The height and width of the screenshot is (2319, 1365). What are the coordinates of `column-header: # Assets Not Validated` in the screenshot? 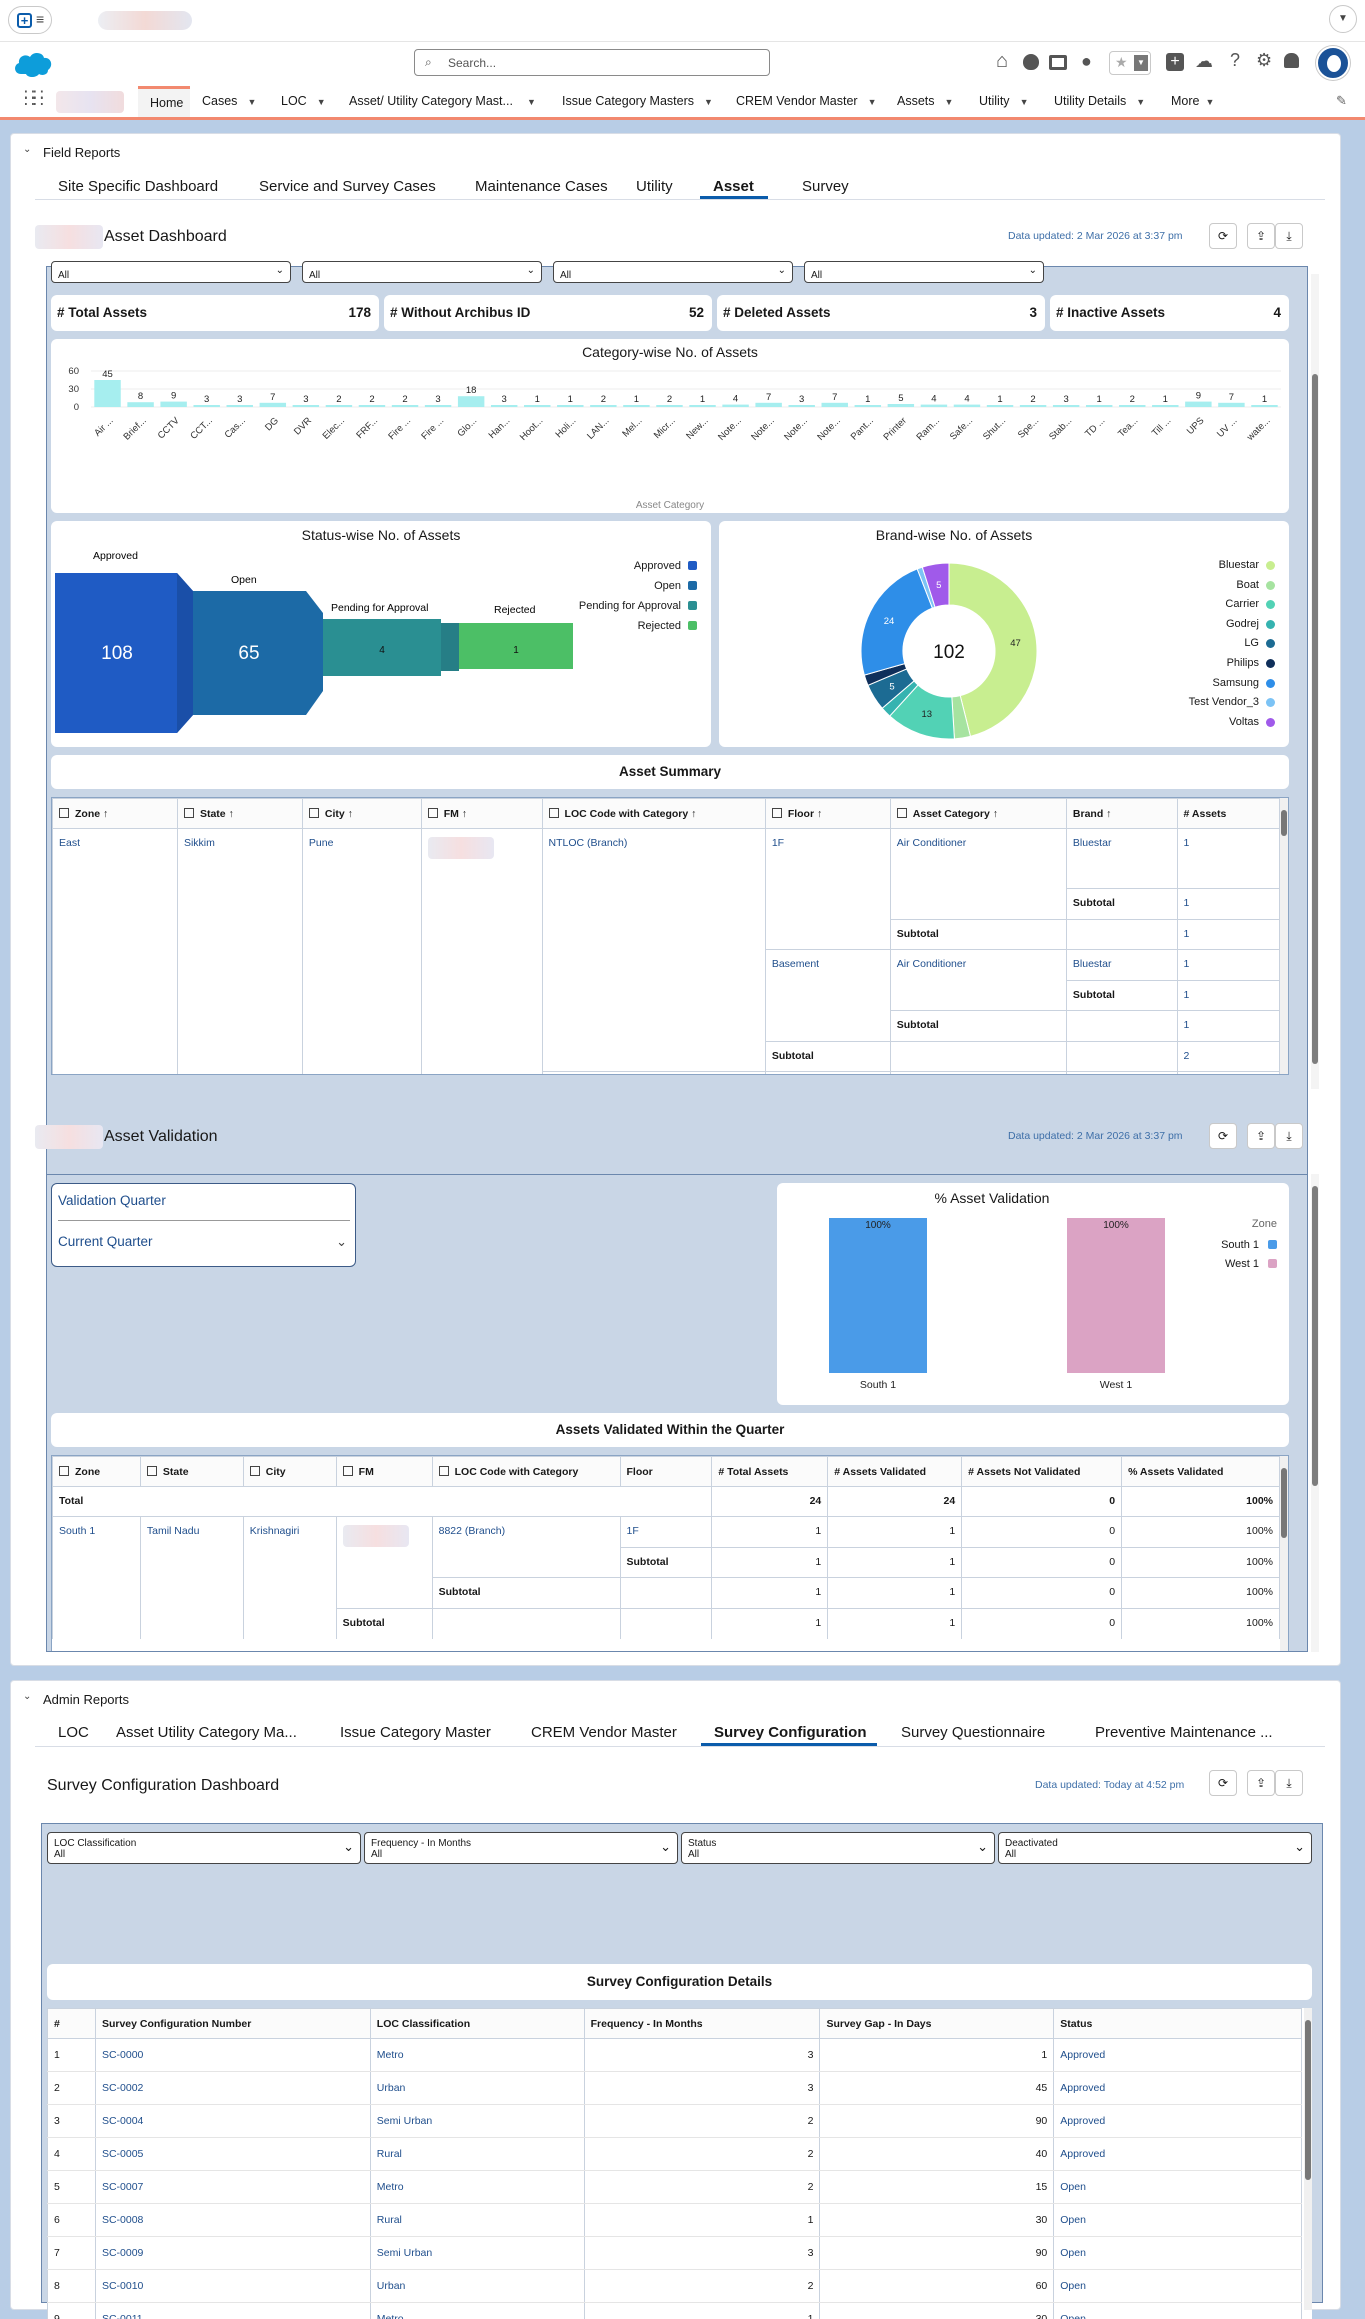 It's located at (1042, 1471).